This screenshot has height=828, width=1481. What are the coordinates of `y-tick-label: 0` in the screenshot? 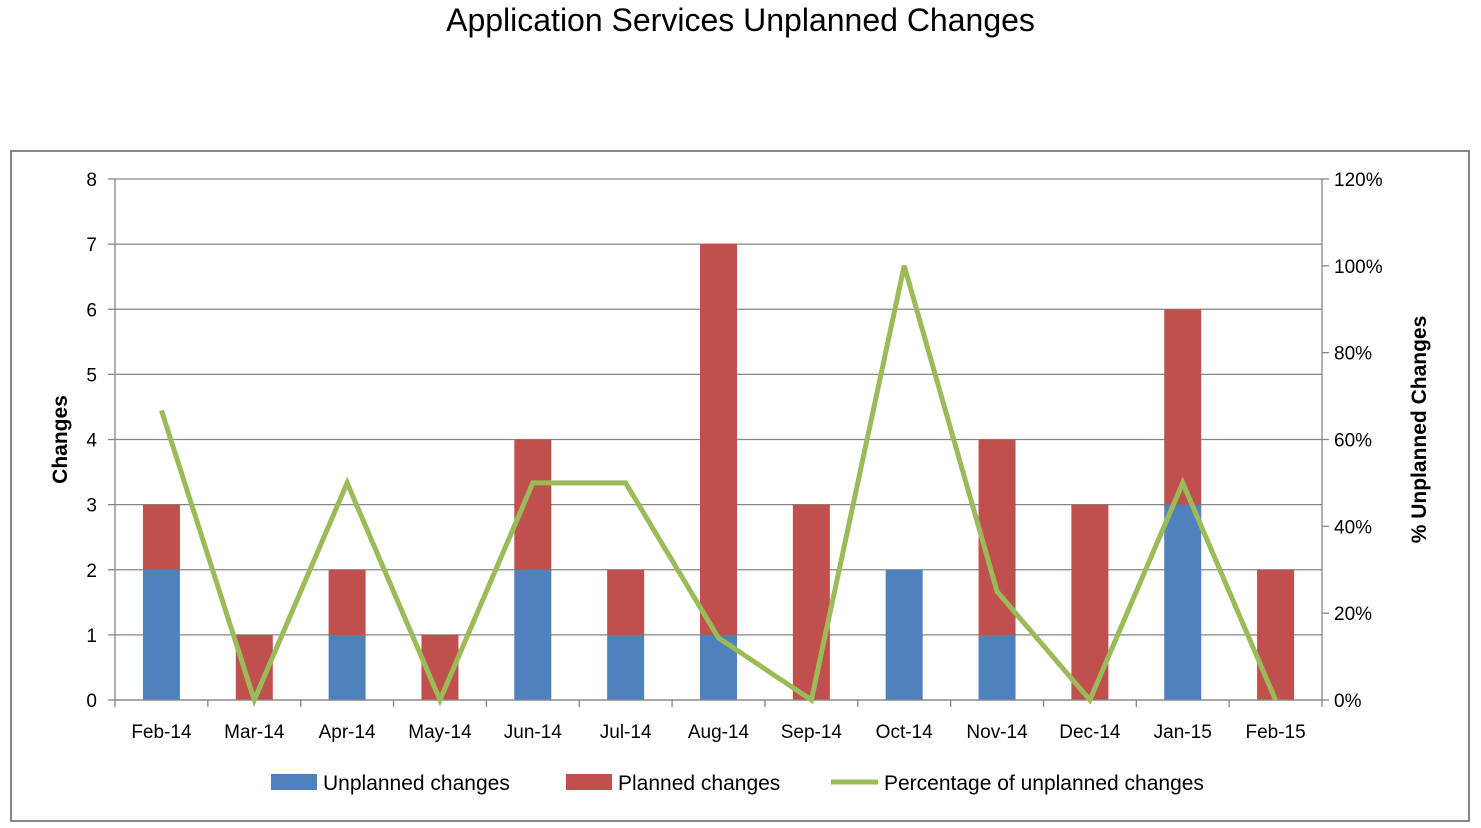 It's located at (91, 701).